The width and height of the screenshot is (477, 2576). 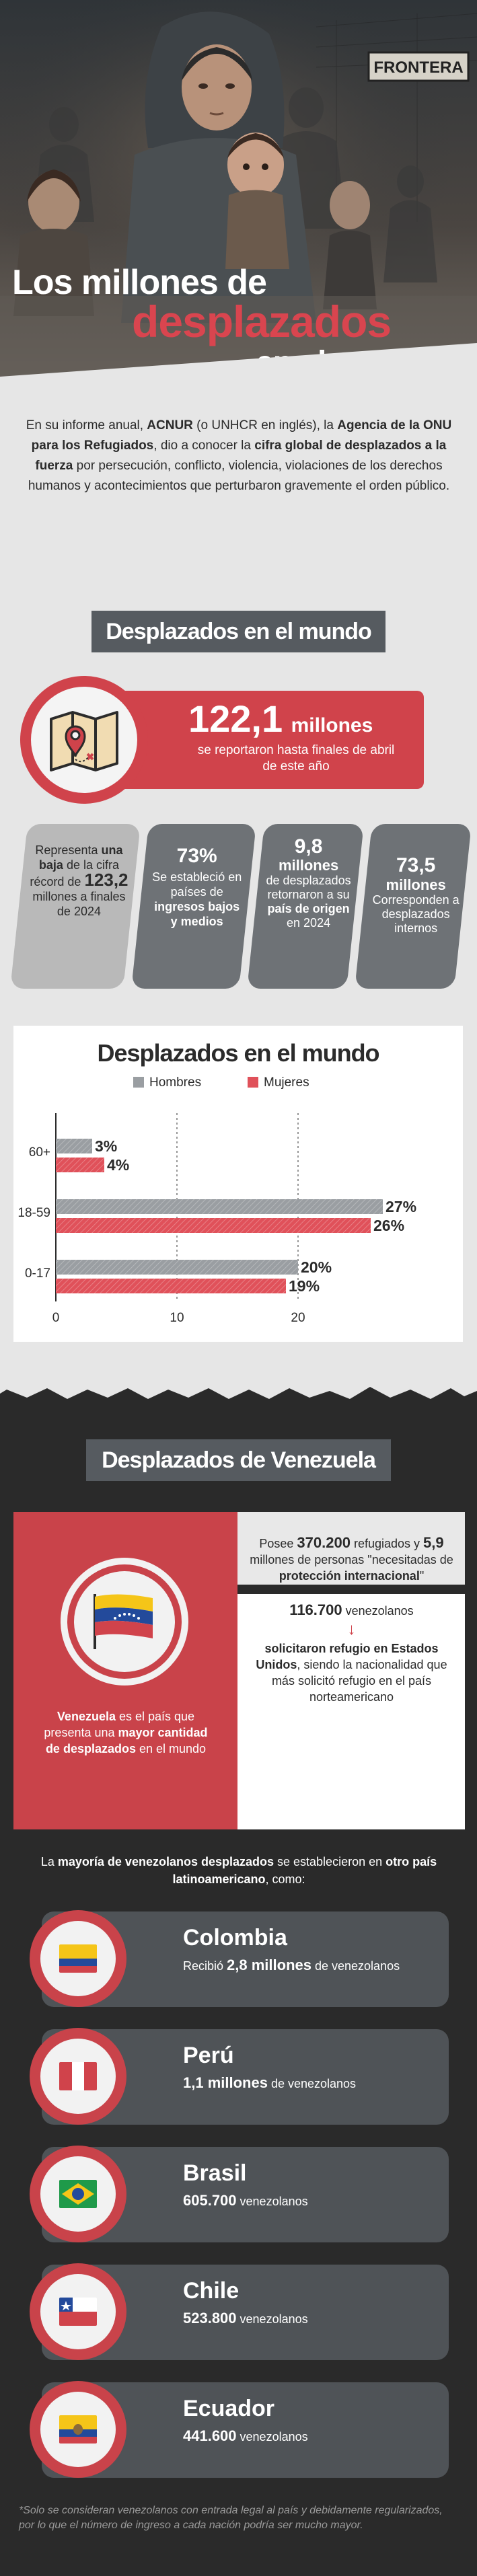 What do you see at coordinates (304, 1286) in the screenshot?
I see `data-label: 19%` at bounding box center [304, 1286].